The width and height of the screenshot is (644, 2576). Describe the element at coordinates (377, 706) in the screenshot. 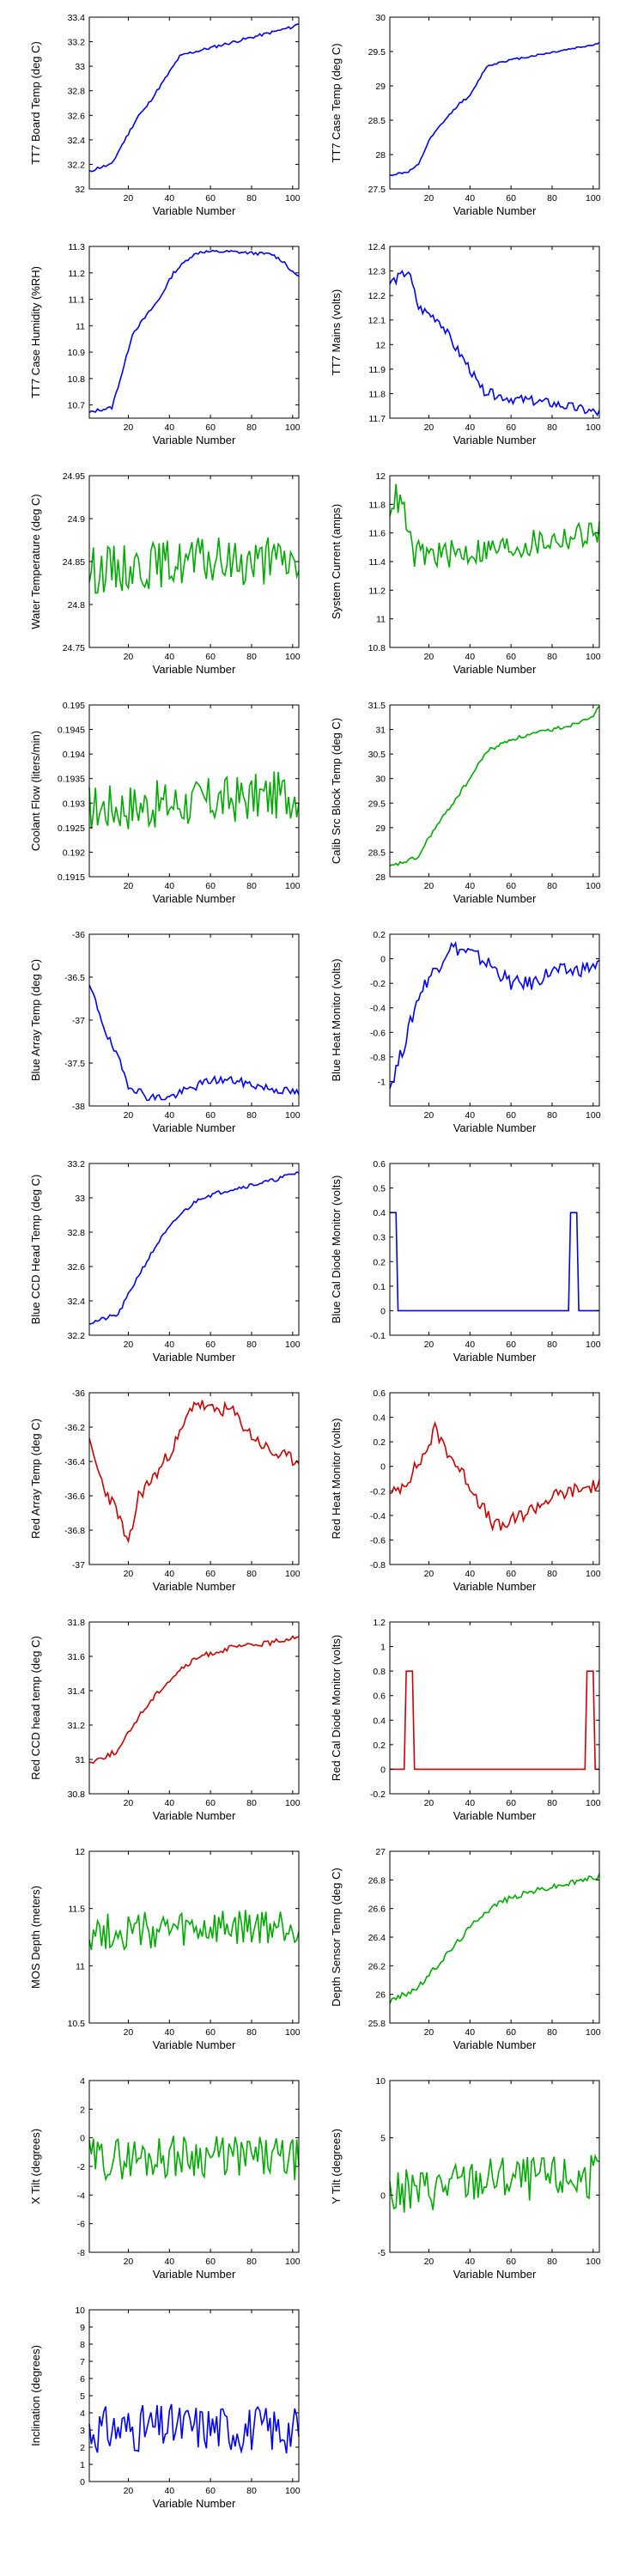

I see `y-tick-label: 31.5` at that location.